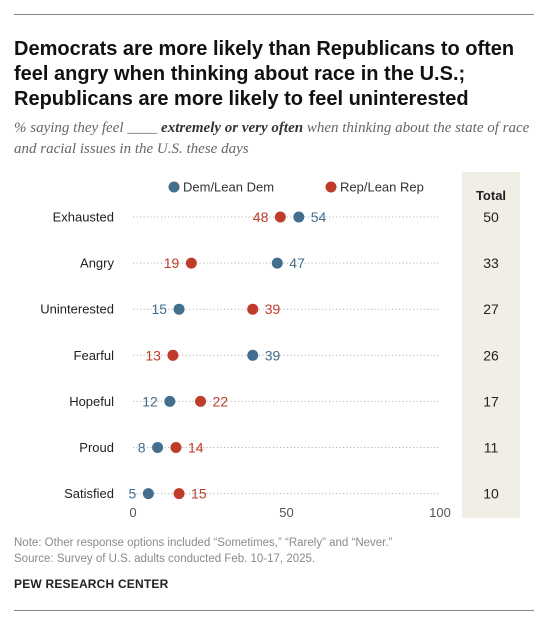 Image resolution: width=546 pixels, height=628 pixels. What do you see at coordinates (142, 448) in the screenshot?
I see `dem-value-label: 8` at bounding box center [142, 448].